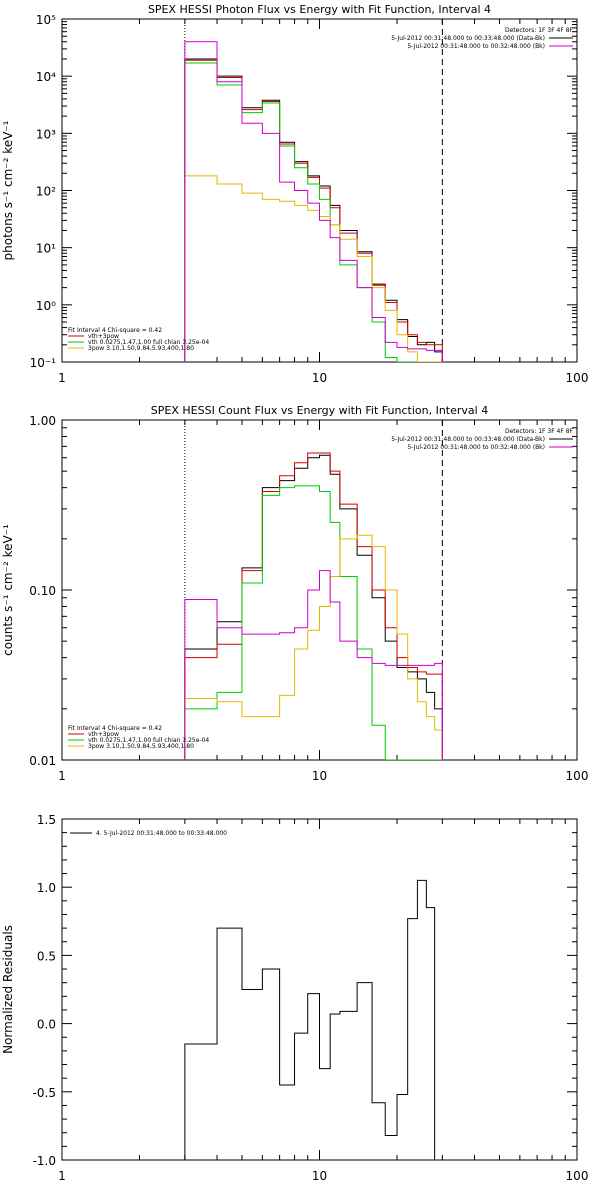 This screenshot has height=1200, width=600. I want to click on y-tick-label: -0.5, so click(44, 1093).